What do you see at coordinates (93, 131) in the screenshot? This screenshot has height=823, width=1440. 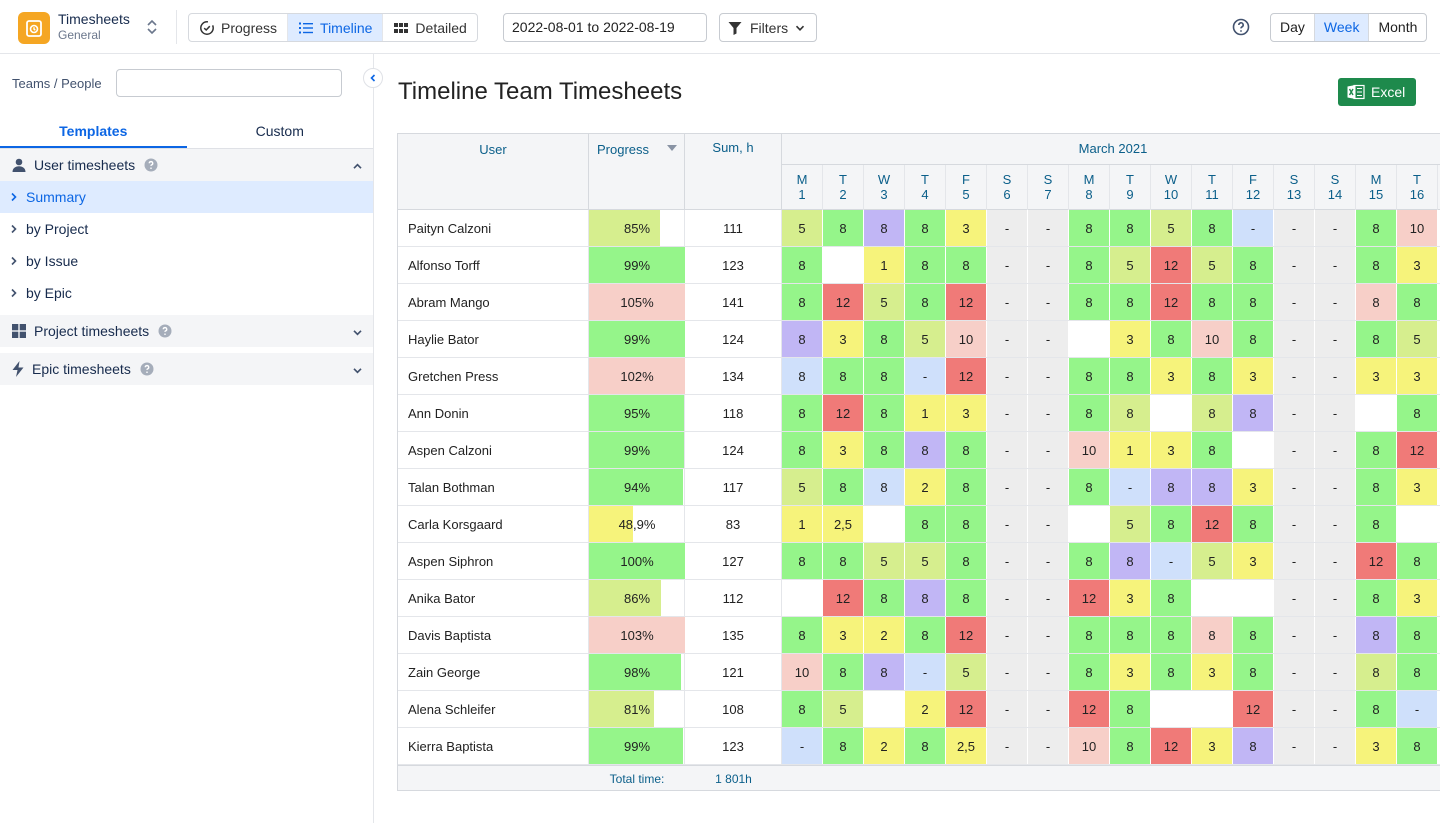 I see `tab-templates: Templates` at bounding box center [93, 131].